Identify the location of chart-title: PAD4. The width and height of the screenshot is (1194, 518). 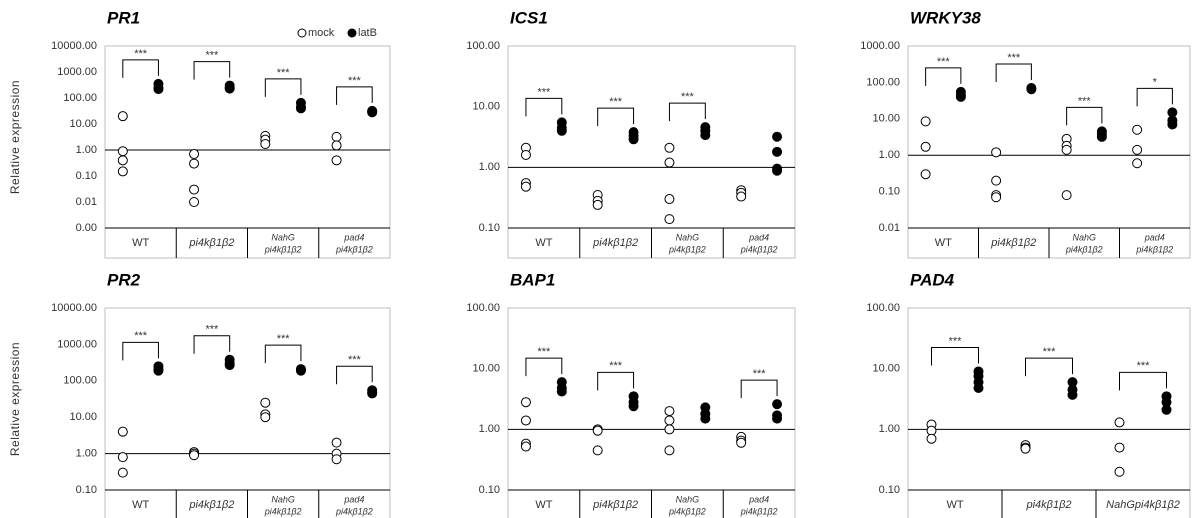
(932, 279).